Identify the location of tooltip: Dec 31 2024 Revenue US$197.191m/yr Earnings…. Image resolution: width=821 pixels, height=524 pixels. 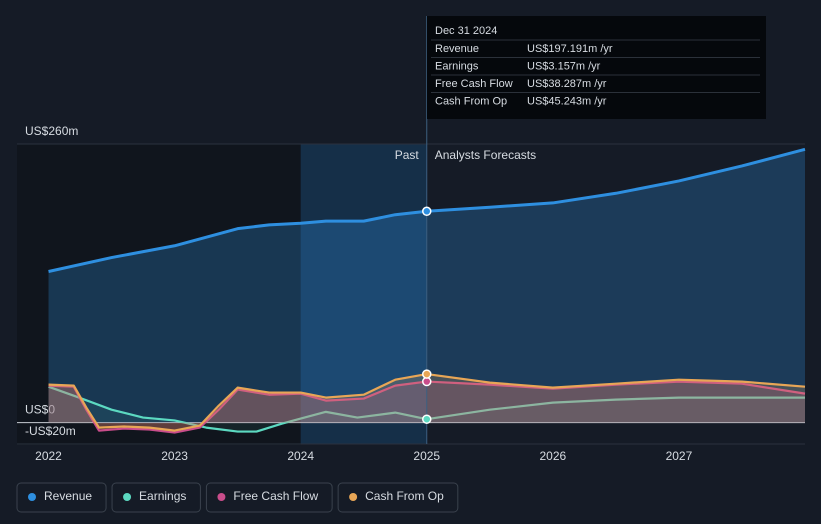
(596, 67).